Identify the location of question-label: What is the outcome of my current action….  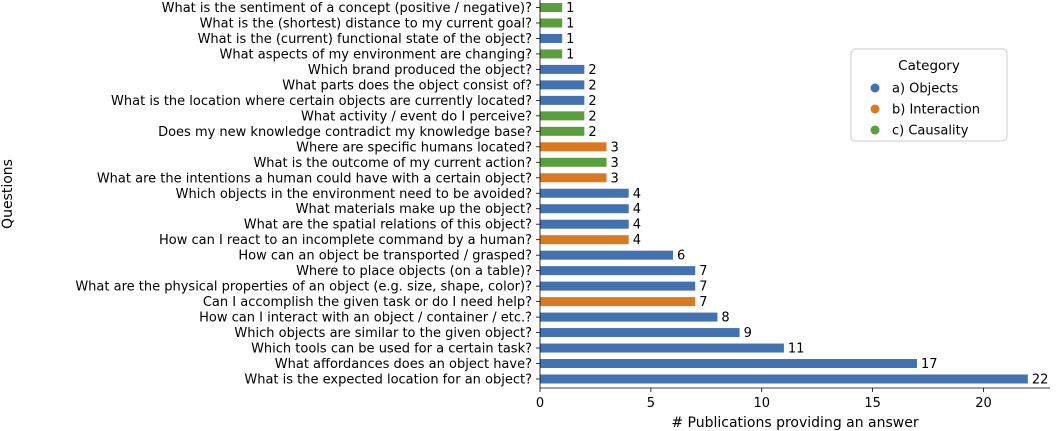
(392, 163).